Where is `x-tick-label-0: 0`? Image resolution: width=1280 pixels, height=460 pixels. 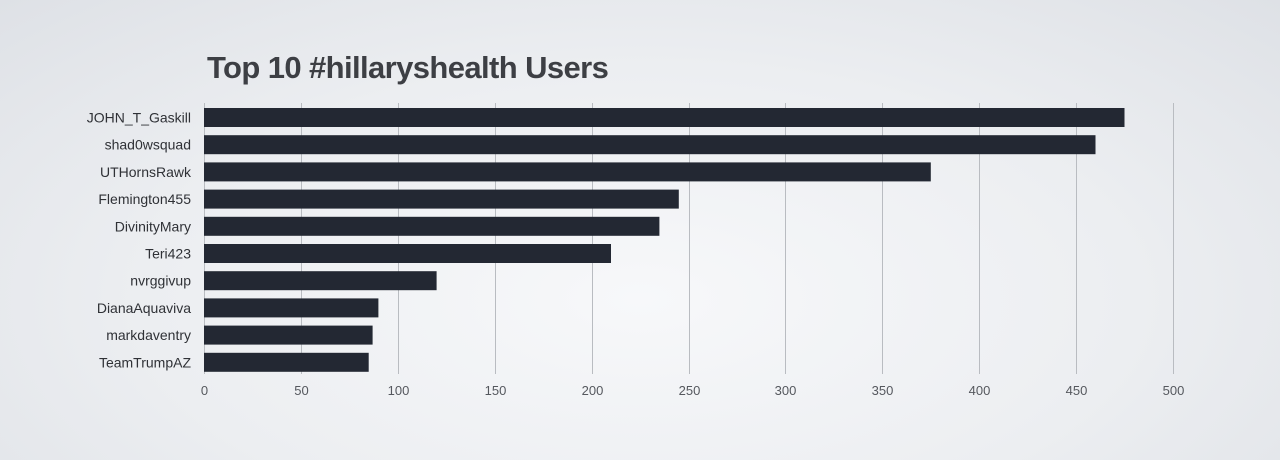 x-tick-label-0: 0 is located at coordinates (204, 390).